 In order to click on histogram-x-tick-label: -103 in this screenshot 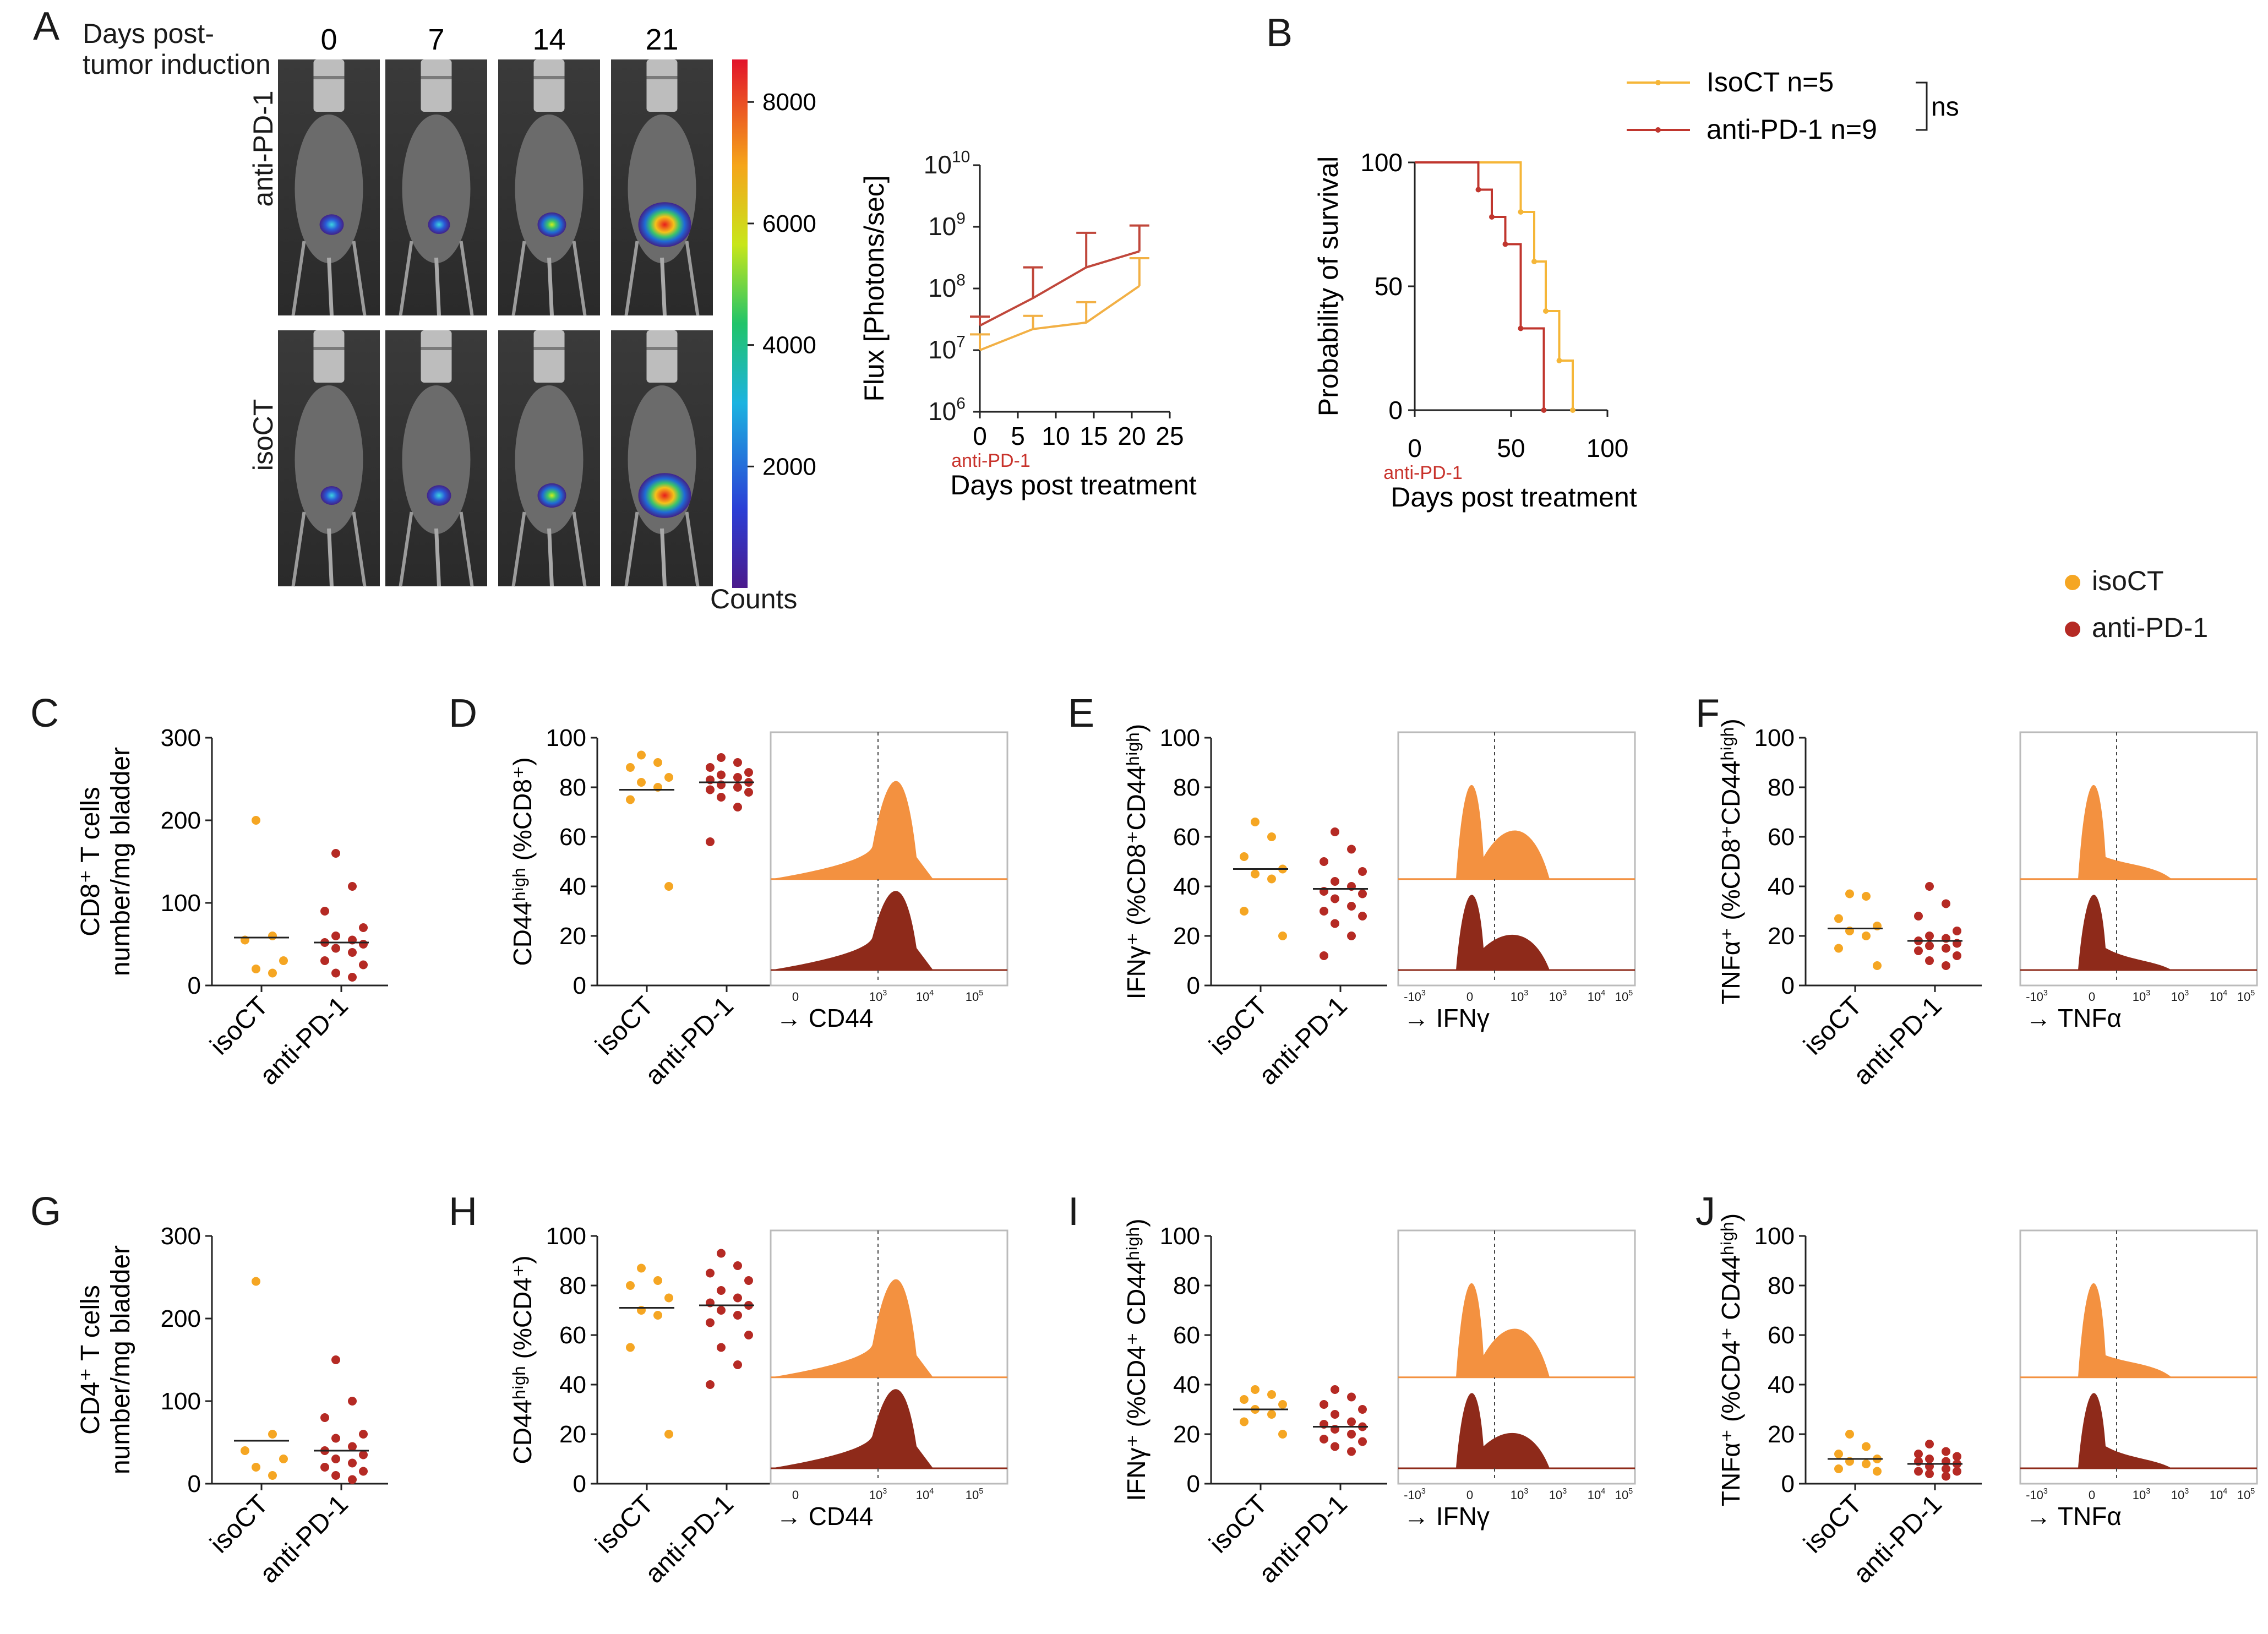, I will do `click(1415, 996)`.